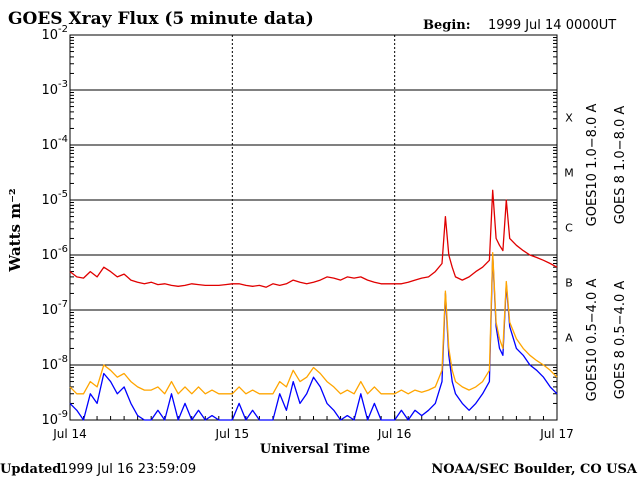  Describe the element at coordinates (63, 414) in the screenshot. I see `y-tick-exponent: -9` at that location.